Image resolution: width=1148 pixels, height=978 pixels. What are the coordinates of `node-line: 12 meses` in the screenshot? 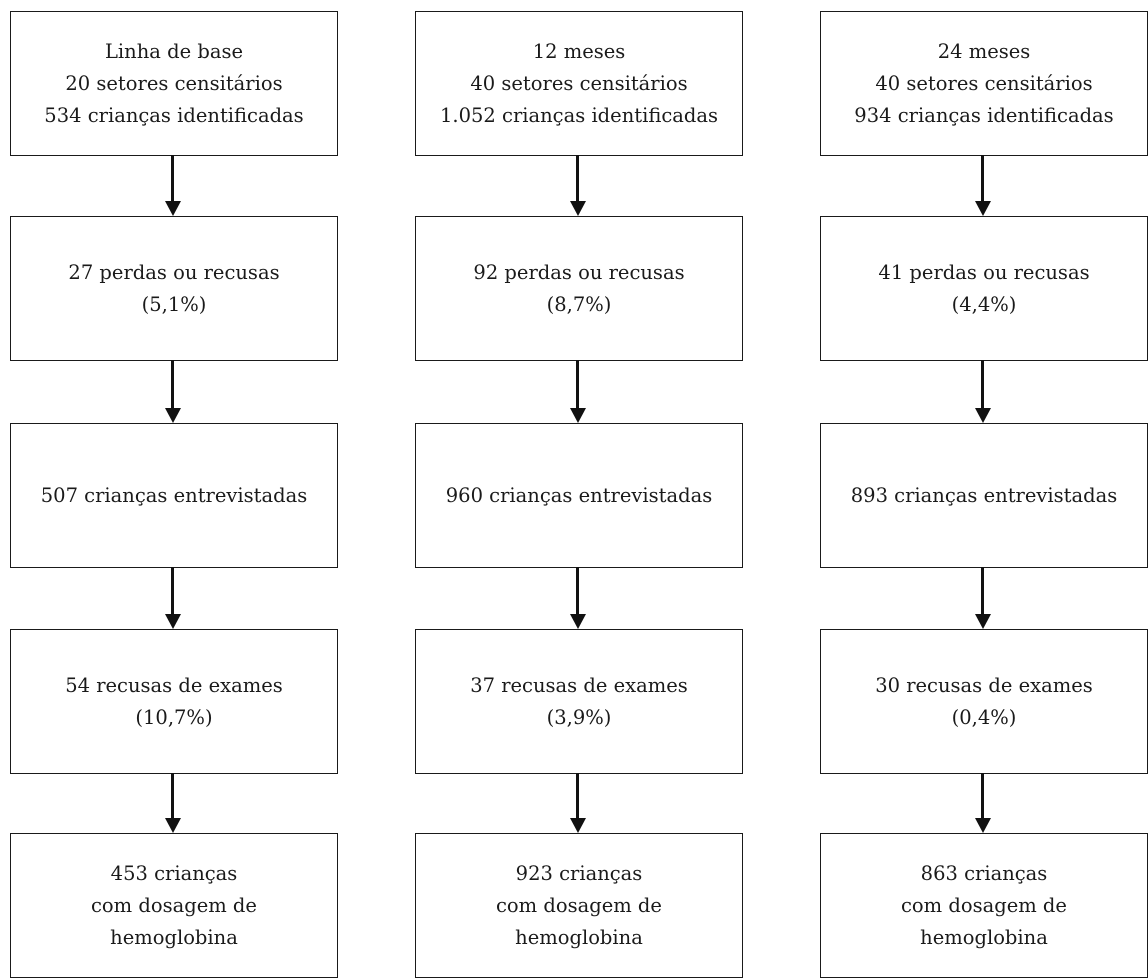 It's located at (579, 51).